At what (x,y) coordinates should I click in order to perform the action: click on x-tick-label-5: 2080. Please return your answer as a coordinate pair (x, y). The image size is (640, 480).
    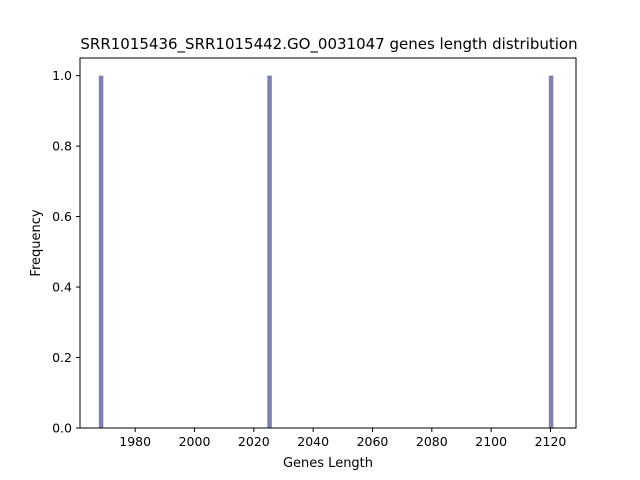
    Looking at the image, I should click on (432, 441).